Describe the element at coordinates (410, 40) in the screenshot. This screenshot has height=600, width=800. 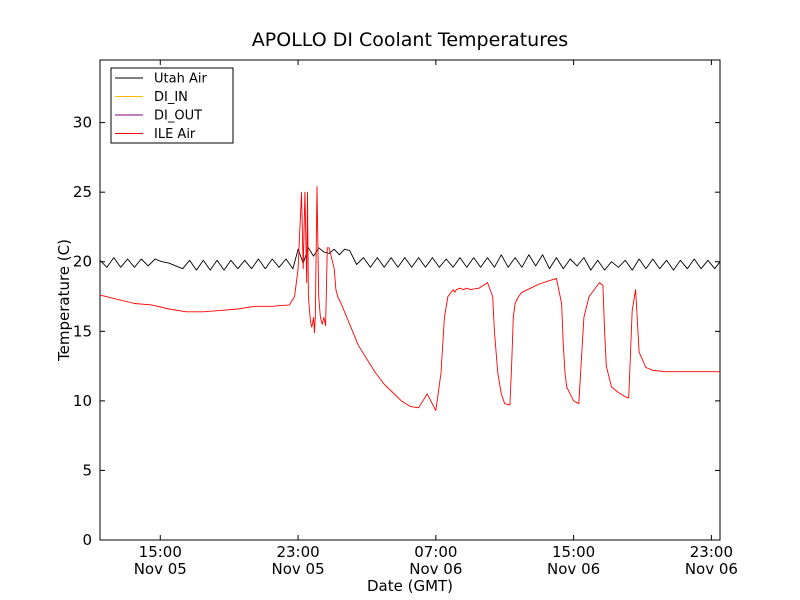
I see `chart-title: APOLLO DI Coolant Temperatures` at that location.